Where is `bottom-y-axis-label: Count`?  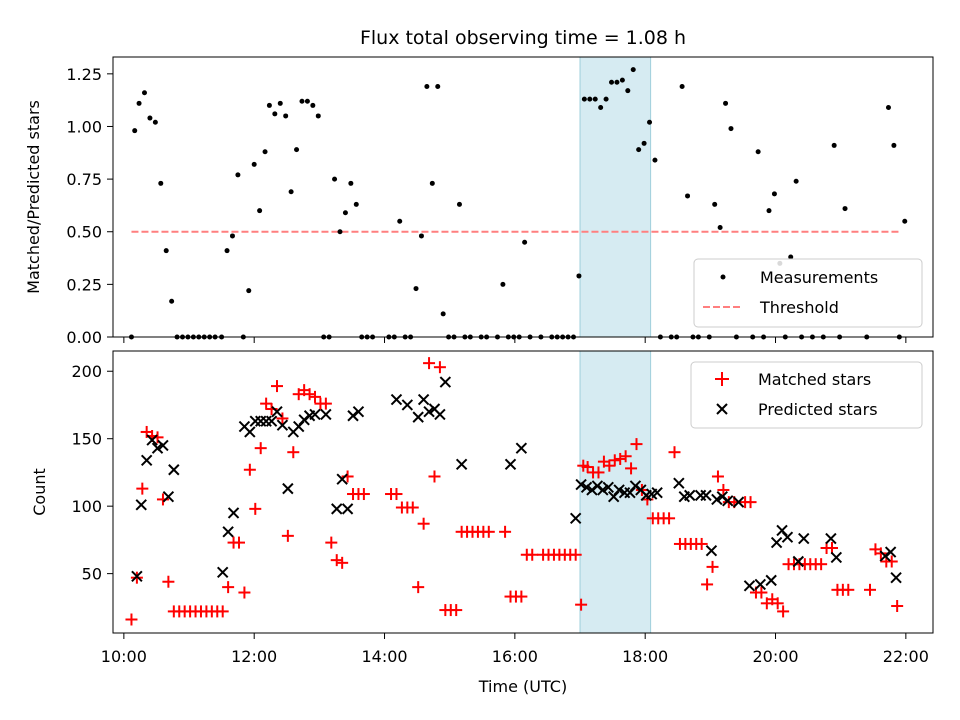 bottom-y-axis-label: Count is located at coordinates (39, 492).